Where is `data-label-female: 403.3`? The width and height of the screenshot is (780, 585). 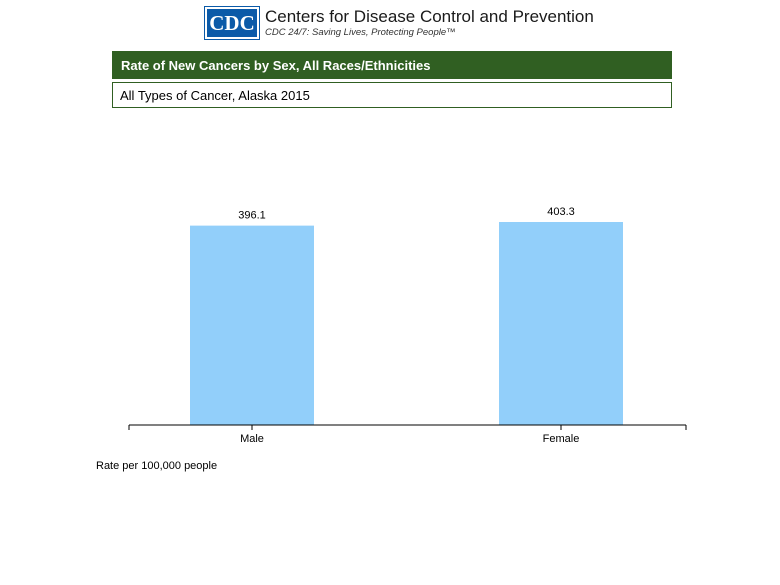
data-label-female: 403.3 is located at coordinates (561, 212).